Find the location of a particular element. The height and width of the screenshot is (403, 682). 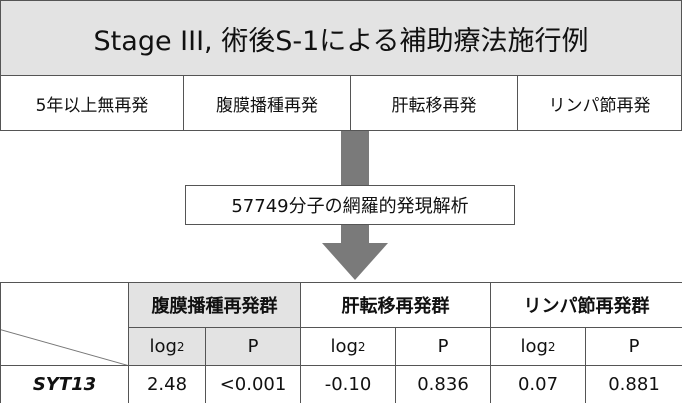

value-cell: -0.10 is located at coordinates (348, 384).